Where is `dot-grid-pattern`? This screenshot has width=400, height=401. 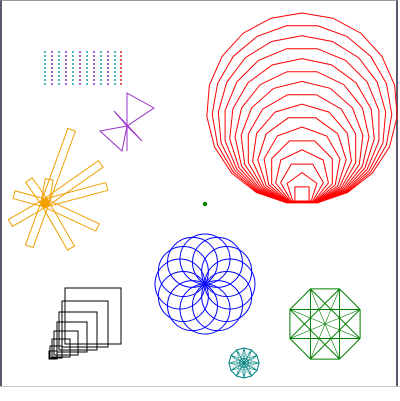
dot-grid-pattern is located at coordinates (83, 68).